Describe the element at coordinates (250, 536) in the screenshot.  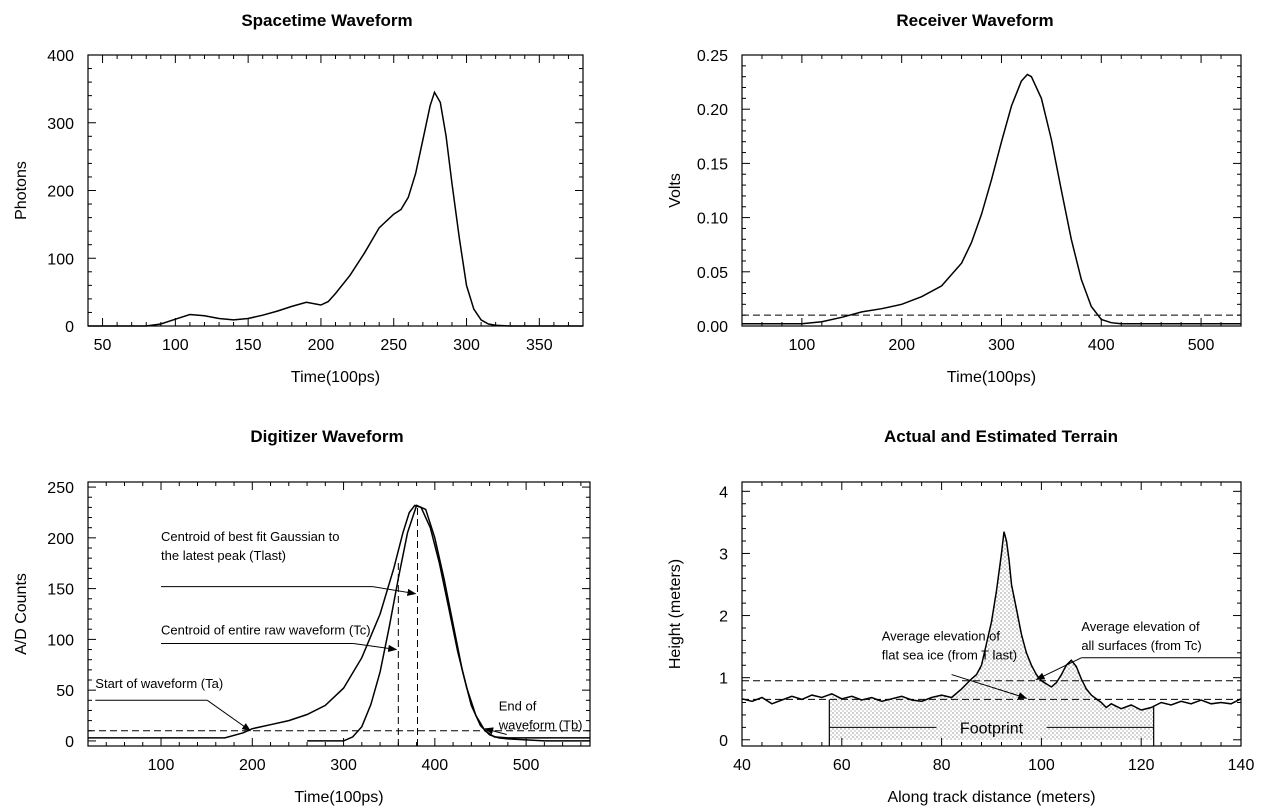
I see `annotation-text: Centroid of best fit Gaussian to` at that location.